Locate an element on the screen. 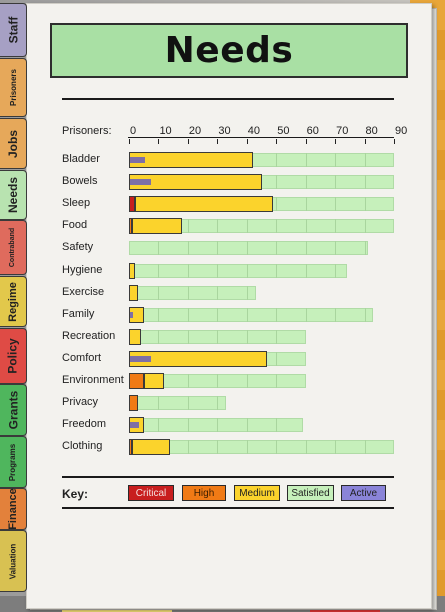 The height and width of the screenshot is (612, 445). bar-active-family is located at coordinates (131, 315).